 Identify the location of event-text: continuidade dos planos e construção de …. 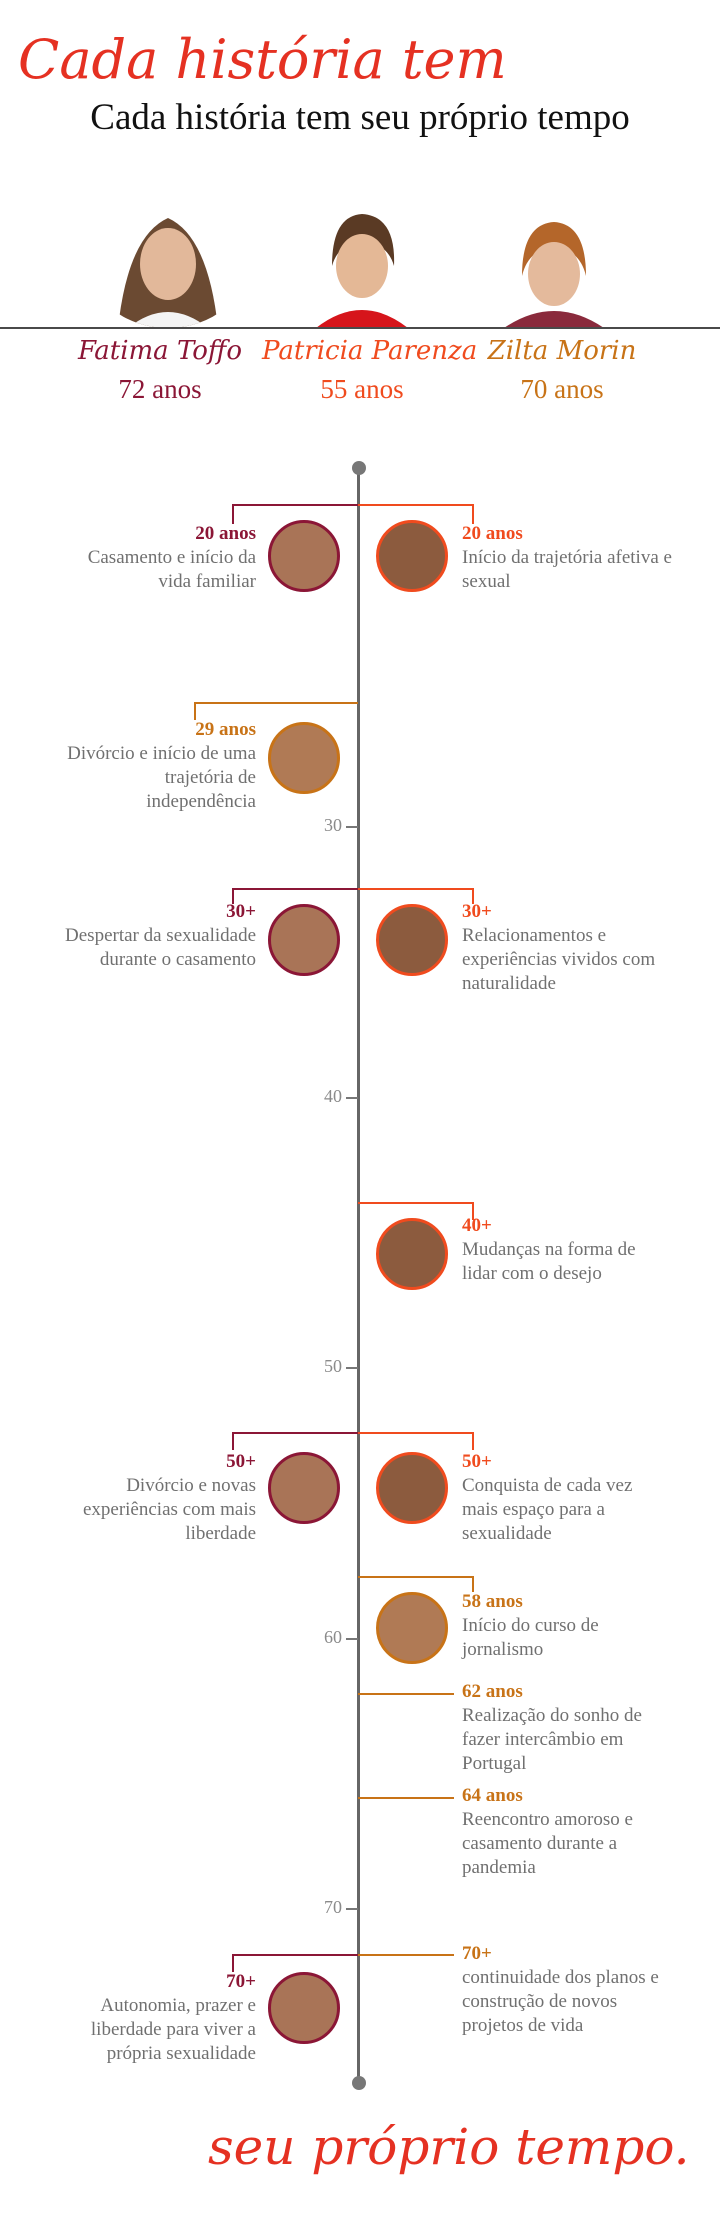
(560, 2001).